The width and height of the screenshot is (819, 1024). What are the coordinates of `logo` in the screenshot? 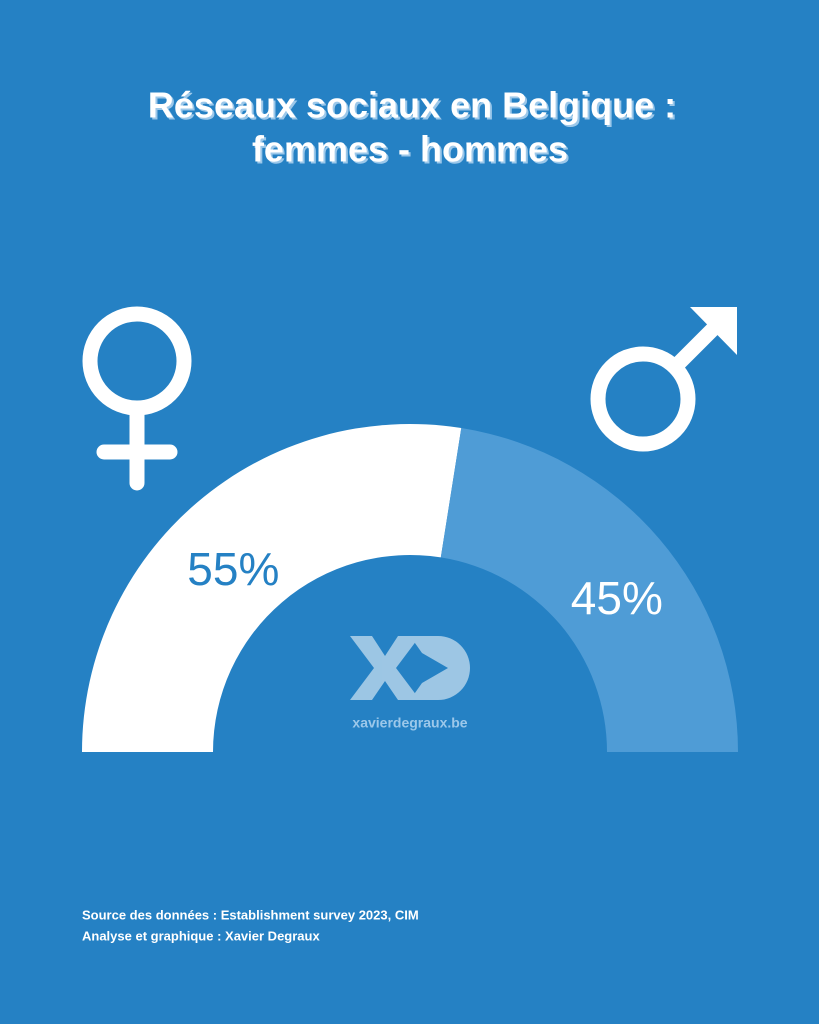 It's located at (410, 668).